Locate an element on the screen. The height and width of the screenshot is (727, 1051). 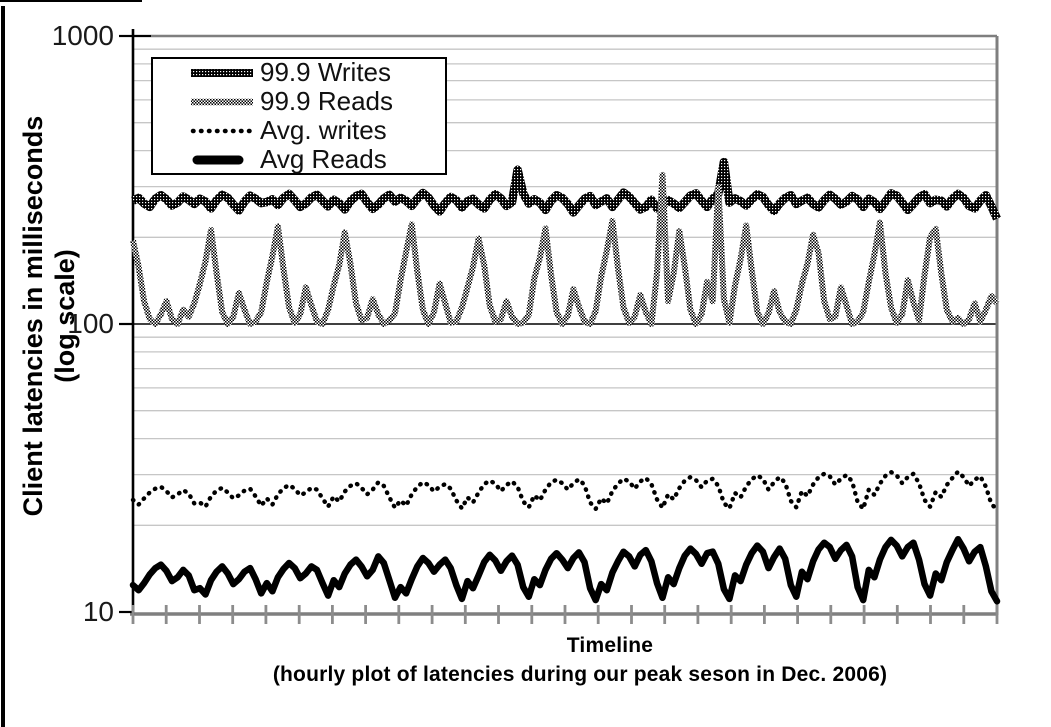
legend-item-999-writes: 99.9 Writes is located at coordinates (299, 72).